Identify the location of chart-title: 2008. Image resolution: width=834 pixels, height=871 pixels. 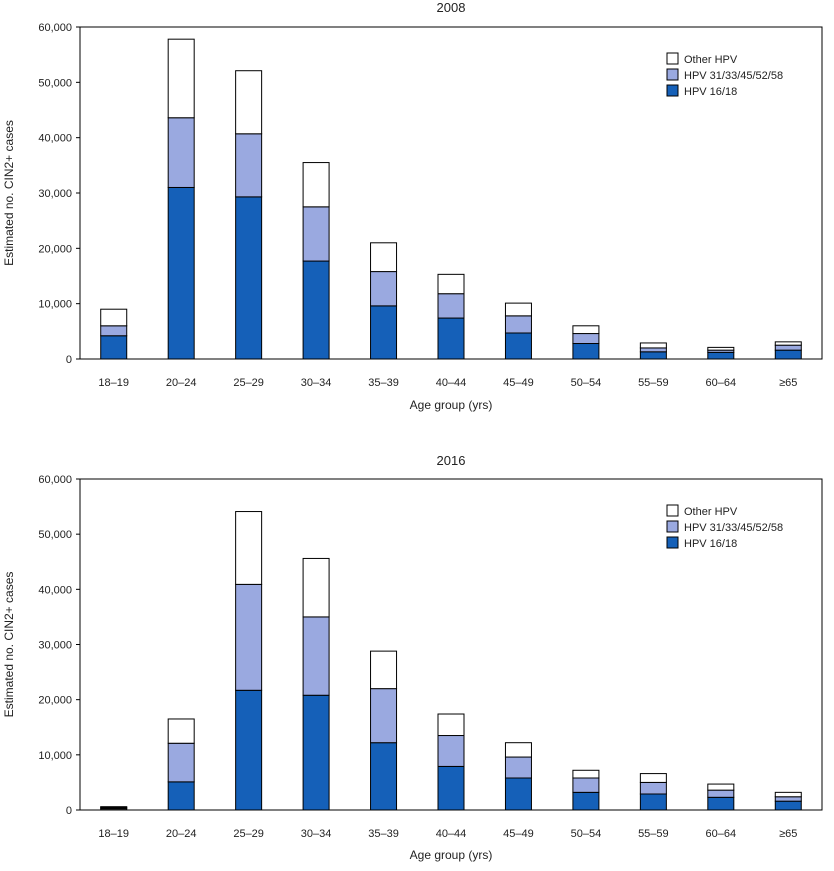
(451, 7).